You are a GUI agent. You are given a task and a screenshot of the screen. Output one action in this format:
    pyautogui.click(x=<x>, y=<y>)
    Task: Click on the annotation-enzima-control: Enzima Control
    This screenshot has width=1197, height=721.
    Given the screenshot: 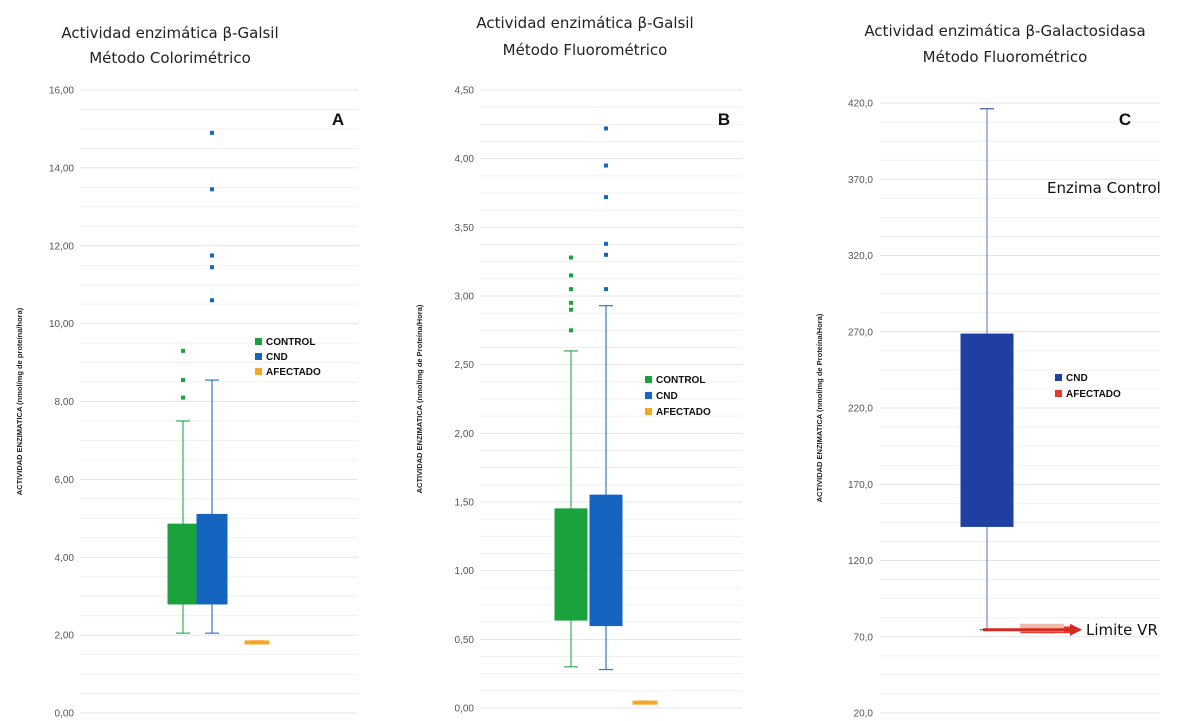 What is the action you would take?
    pyautogui.click(x=1104, y=188)
    